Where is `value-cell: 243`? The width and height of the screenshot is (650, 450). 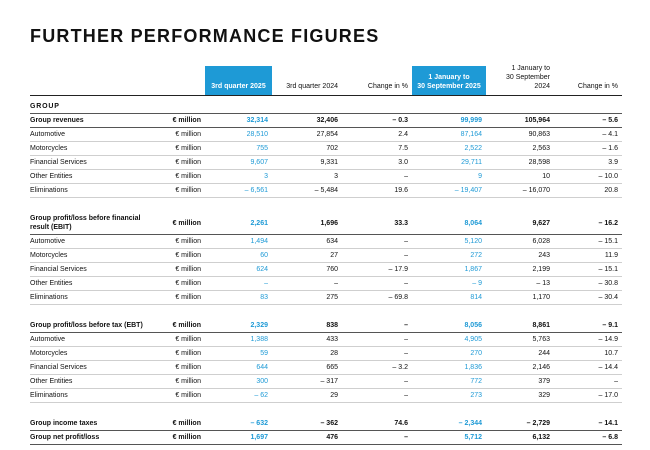
value-cell: 243 is located at coordinates (544, 255).